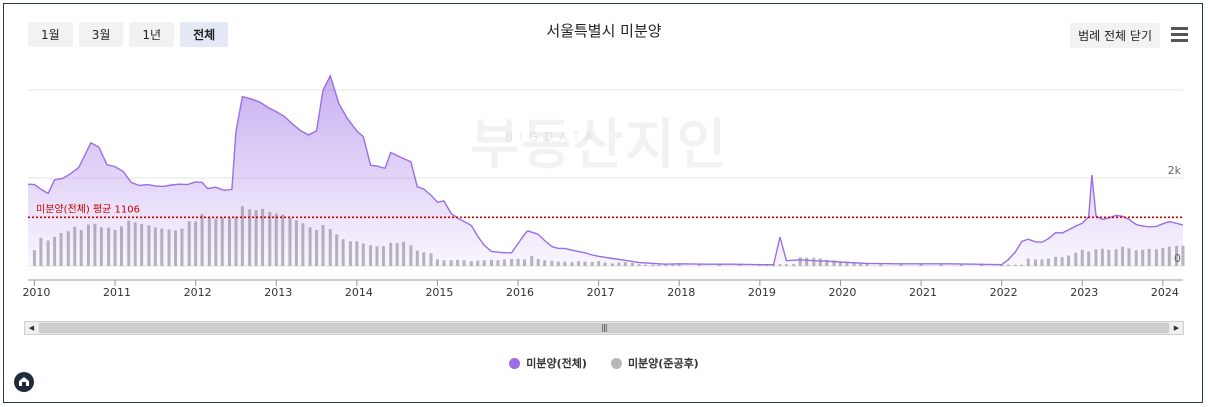 The height and width of the screenshot is (407, 1208). I want to click on x-tick-label: 2023, so click(1084, 292).